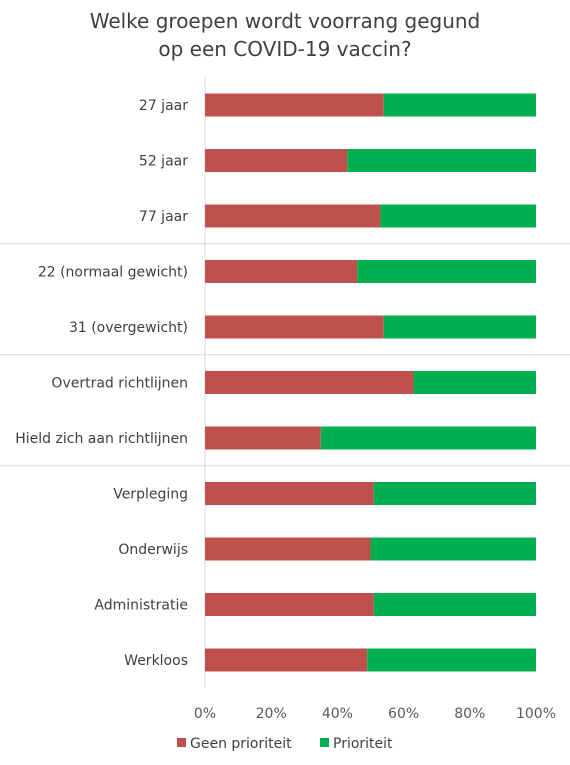  Describe the element at coordinates (119, 384) in the screenshot. I see `category-label: Overtrad richtlijnen` at that location.